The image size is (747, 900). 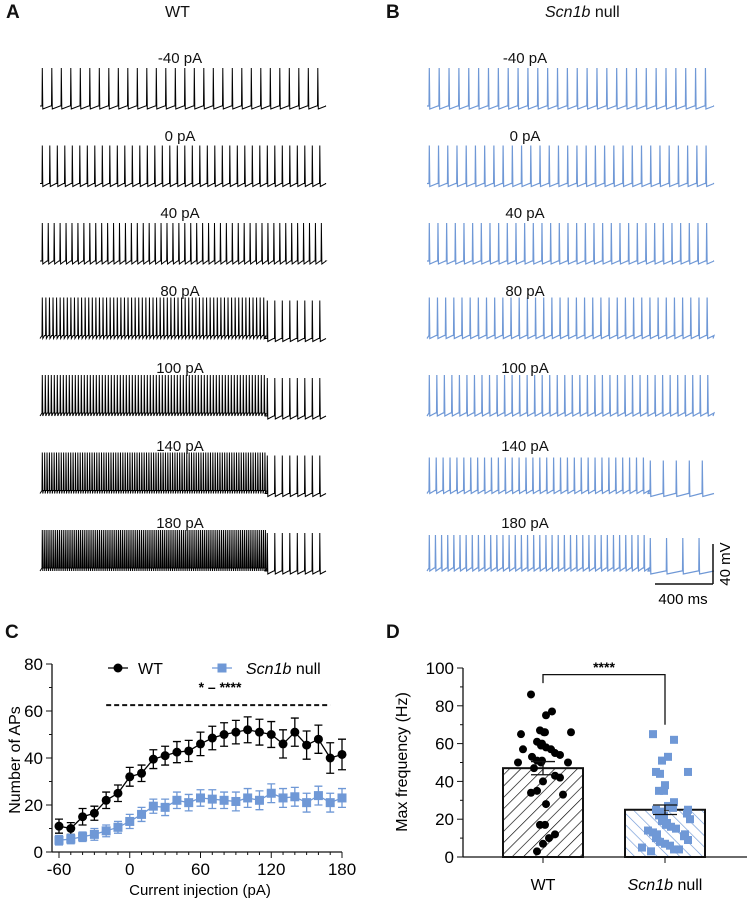 I want to click on panel-b-letter: B, so click(x=393, y=12).